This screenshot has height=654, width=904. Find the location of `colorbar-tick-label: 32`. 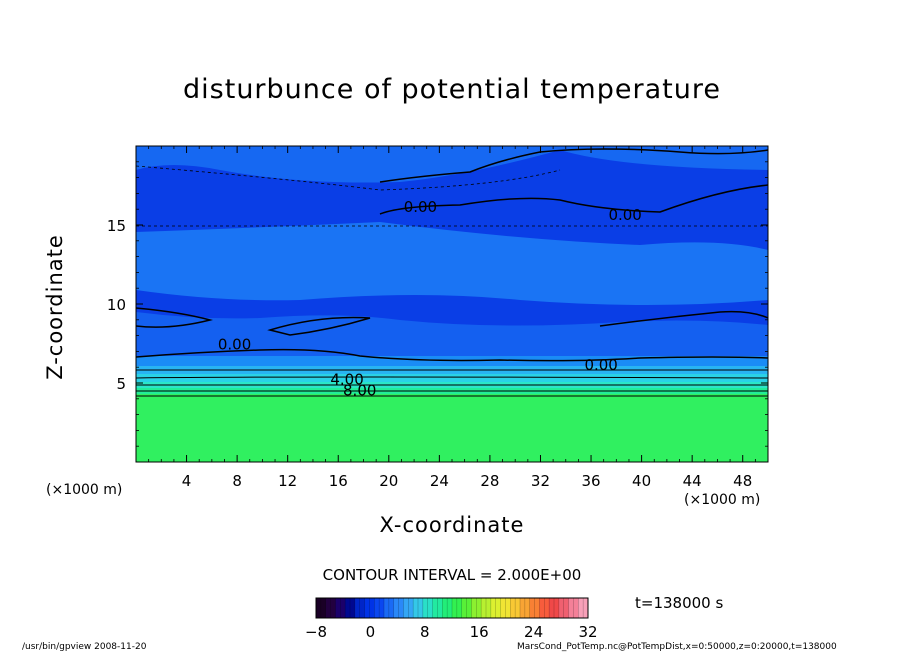

colorbar-tick-label: 32 is located at coordinates (587, 632).